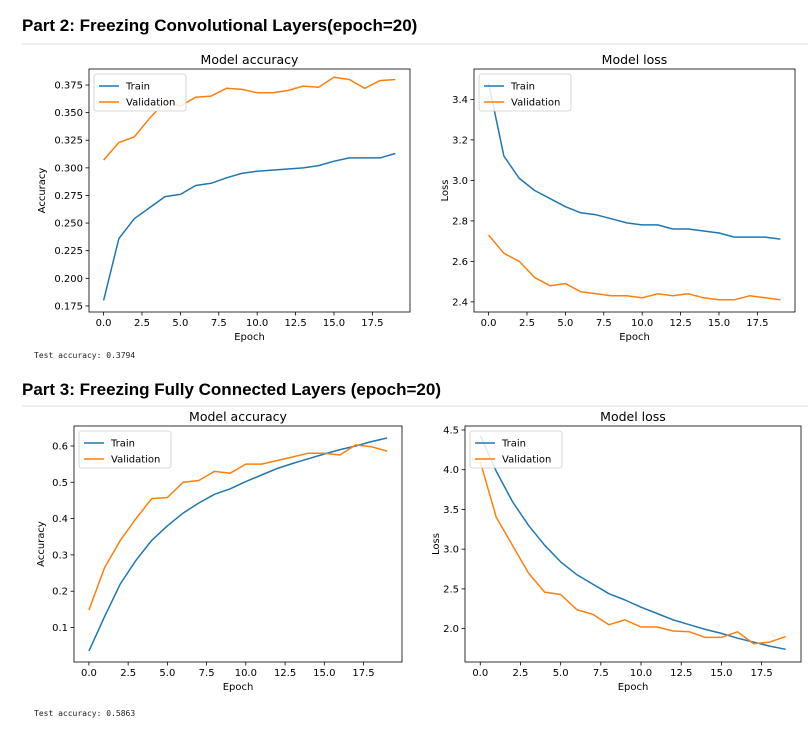  Describe the element at coordinates (60, 628) in the screenshot. I see `y-tick-label: 0.1` at that location.